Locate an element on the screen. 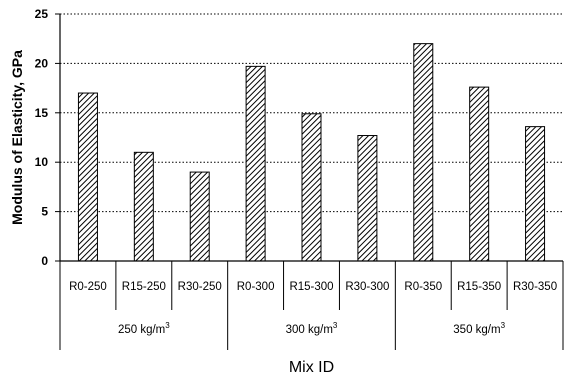  x-axis-title: Mix ID is located at coordinates (311, 367).